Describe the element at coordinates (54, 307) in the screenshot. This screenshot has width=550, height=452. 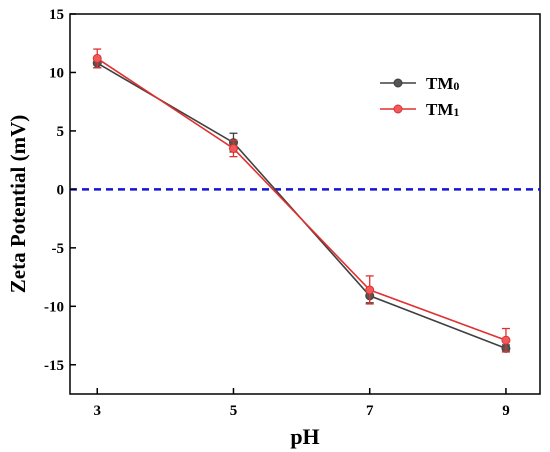
I see `y-tick-label: -10` at that location.